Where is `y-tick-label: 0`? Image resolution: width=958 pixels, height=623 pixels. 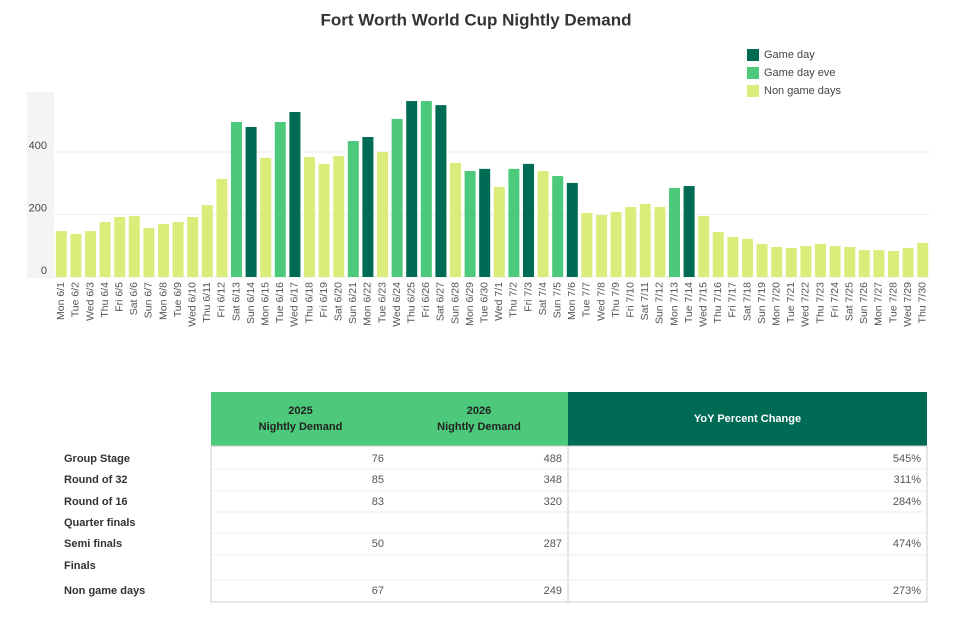
y-tick-label: 0 is located at coordinates (44, 271).